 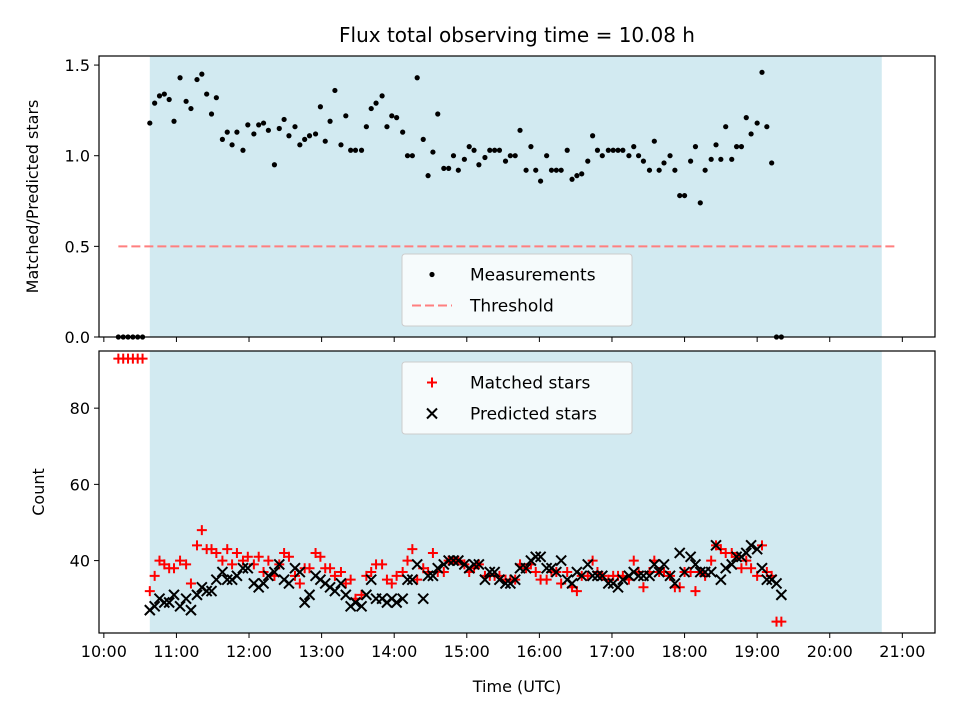 I want to click on y-axis-label: Count, so click(x=38, y=492).